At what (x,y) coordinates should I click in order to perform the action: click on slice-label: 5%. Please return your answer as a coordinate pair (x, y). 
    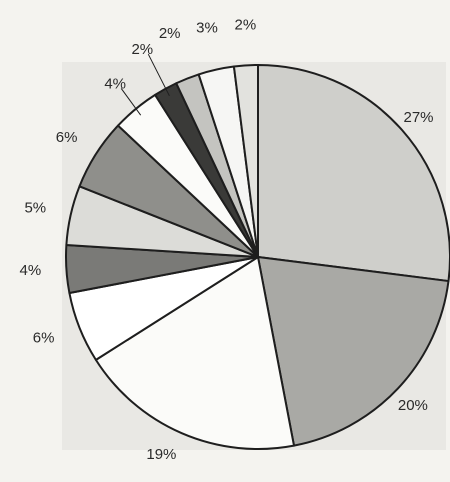
    Looking at the image, I should click on (35, 208).